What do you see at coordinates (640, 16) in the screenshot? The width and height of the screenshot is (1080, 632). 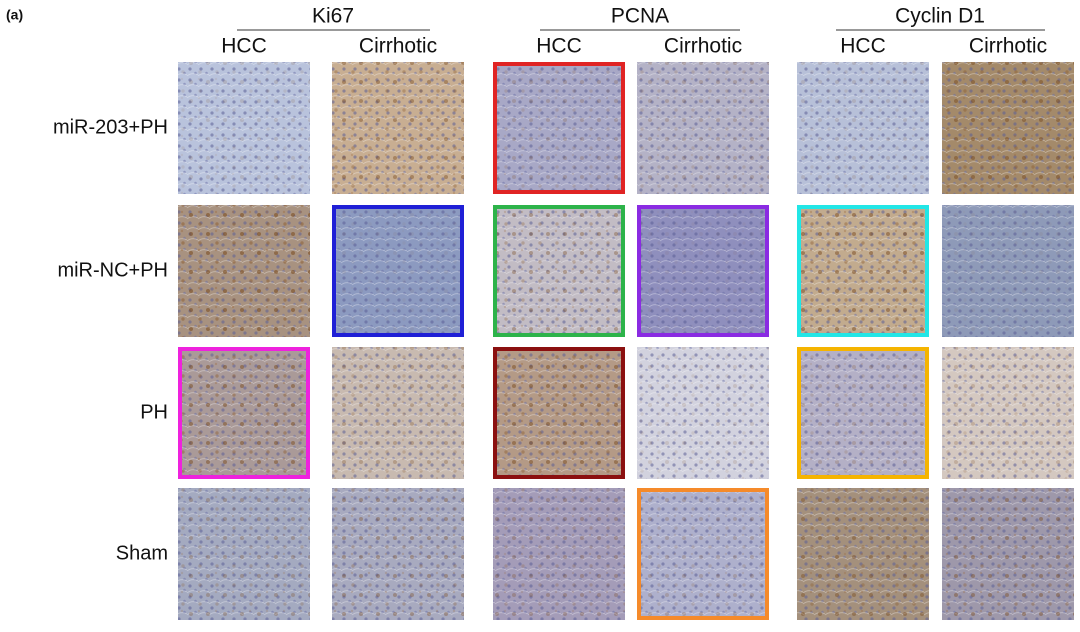 I see `group-title: PCNA` at bounding box center [640, 16].